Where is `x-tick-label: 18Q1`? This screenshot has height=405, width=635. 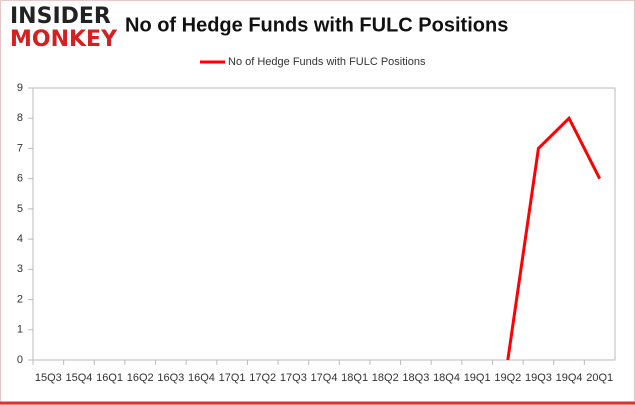 x-tick-label: 18Q1 is located at coordinates (354, 378).